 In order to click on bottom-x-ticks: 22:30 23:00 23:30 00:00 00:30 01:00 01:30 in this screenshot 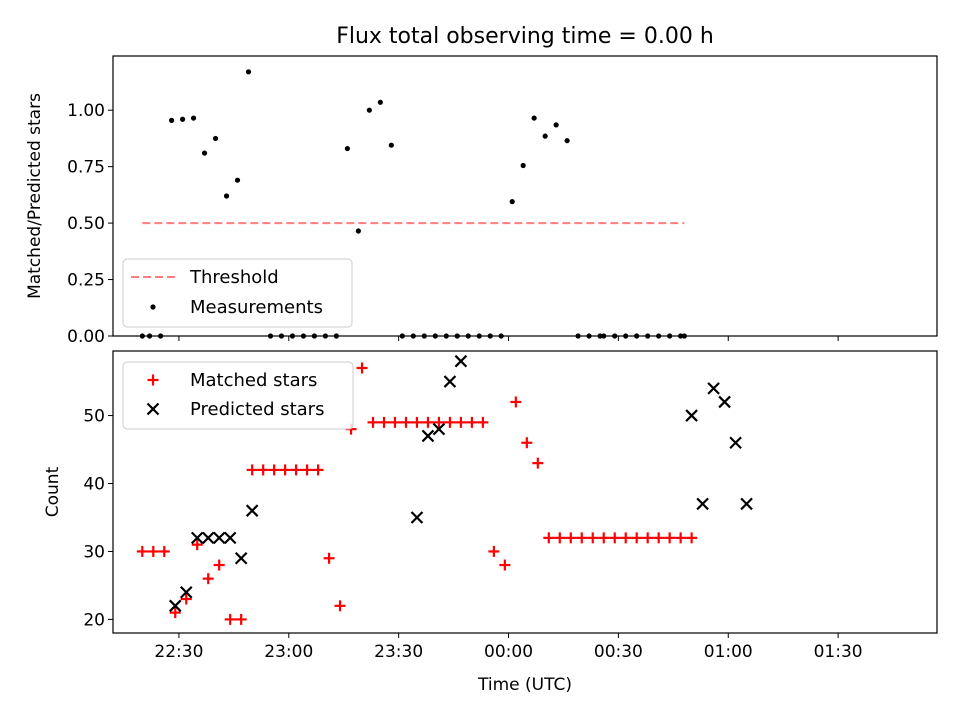, I will do `click(508, 647)`.